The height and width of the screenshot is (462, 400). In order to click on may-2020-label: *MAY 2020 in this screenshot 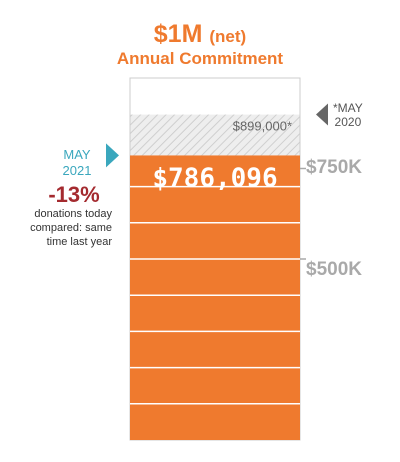, I will do `click(348, 115)`.